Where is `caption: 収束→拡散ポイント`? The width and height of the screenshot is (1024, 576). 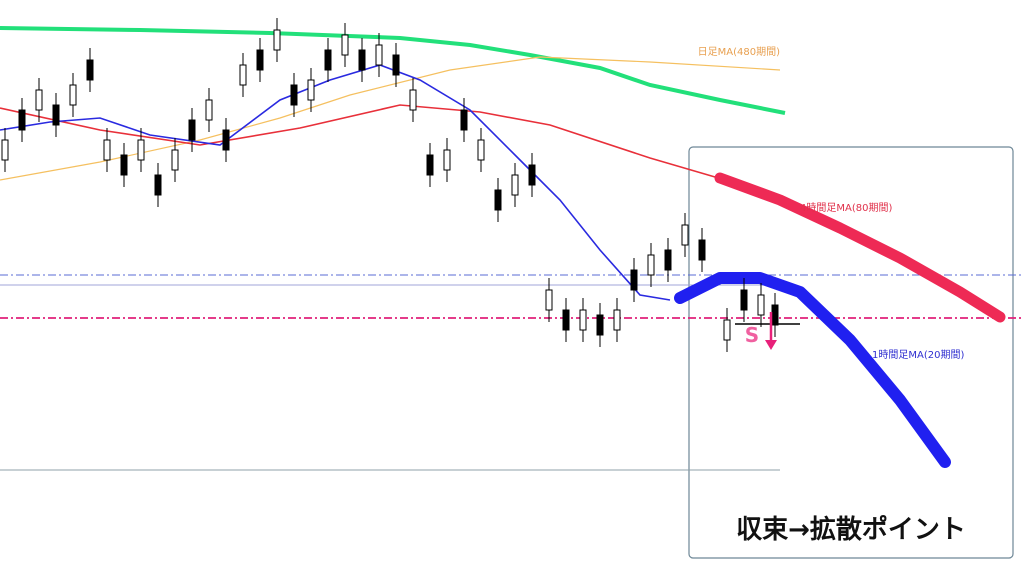 caption: 収束→拡散ポイント is located at coordinates (851, 529).